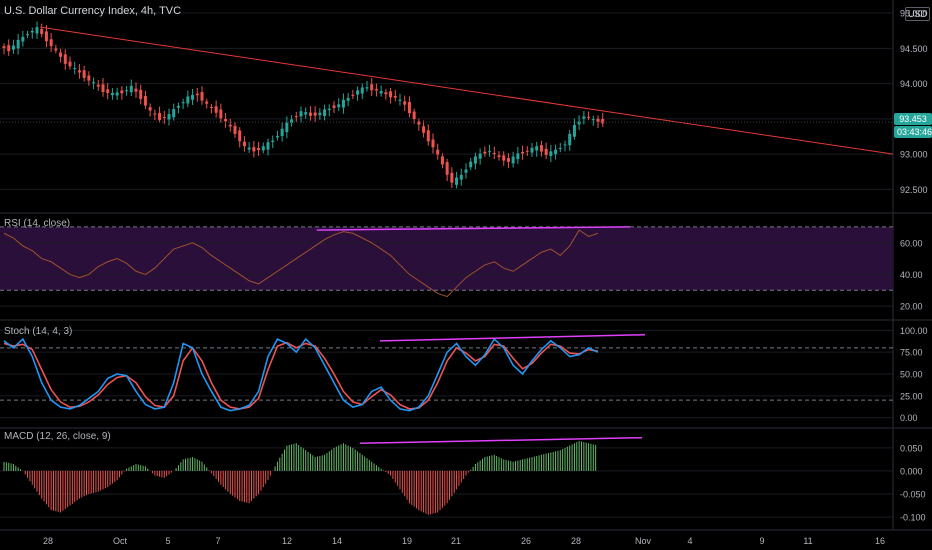  Describe the element at coordinates (913, 119) in the screenshot. I see `last-price-badge: 93.453` at that location.